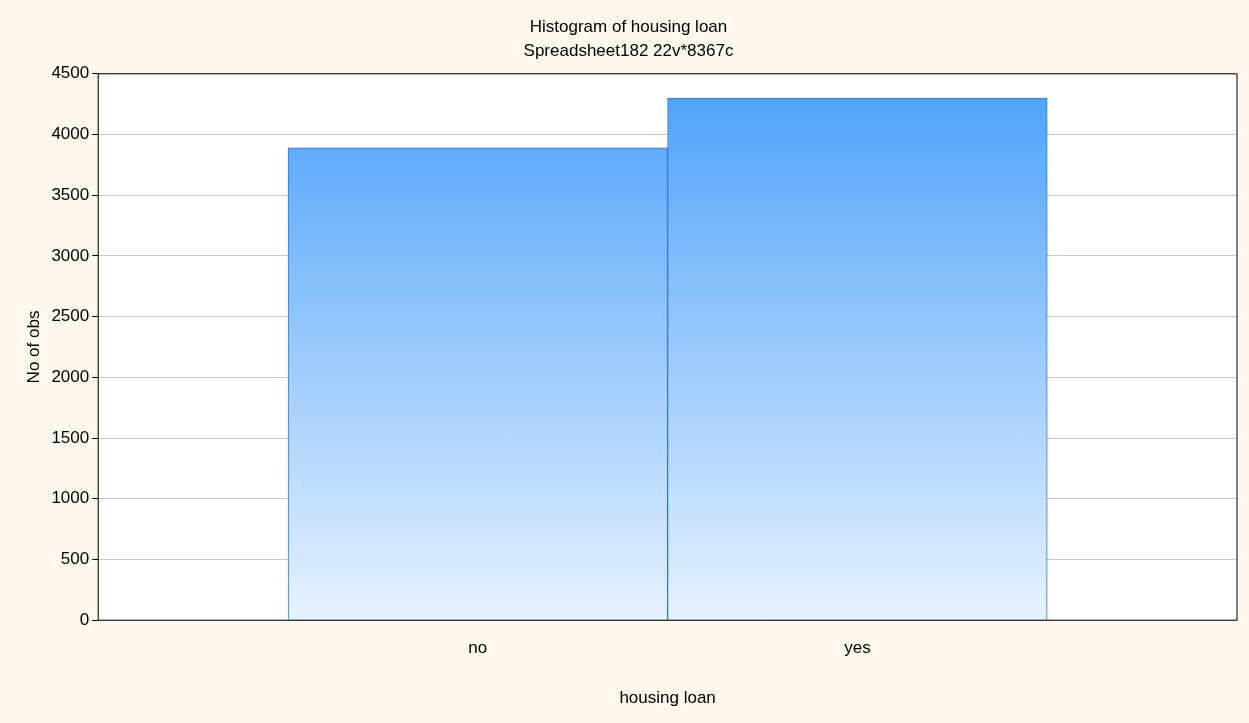 The width and height of the screenshot is (1249, 723). What do you see at coordinates (75, 559) in the screenshot?
I see `y-tick-label: 500` at bounding box center [75, 559].